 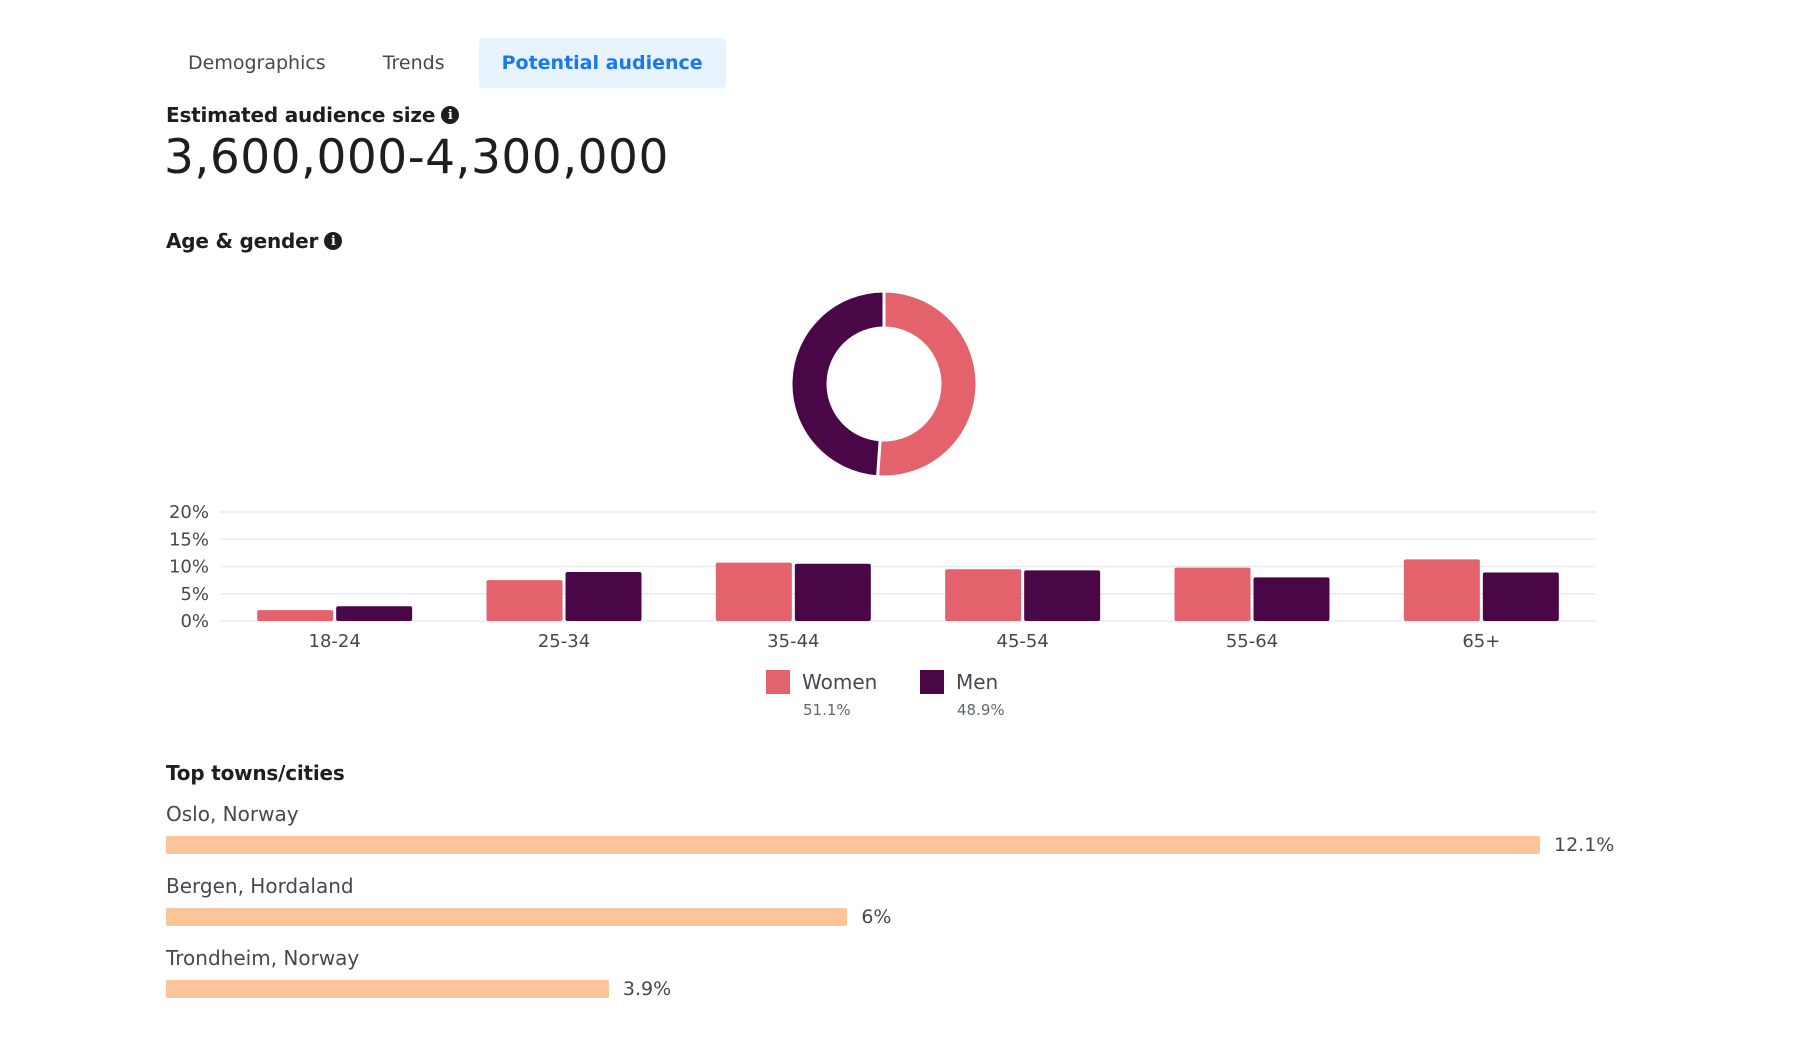 I want to click on x-tick-label: 25-34, so click(x=564, y=641).